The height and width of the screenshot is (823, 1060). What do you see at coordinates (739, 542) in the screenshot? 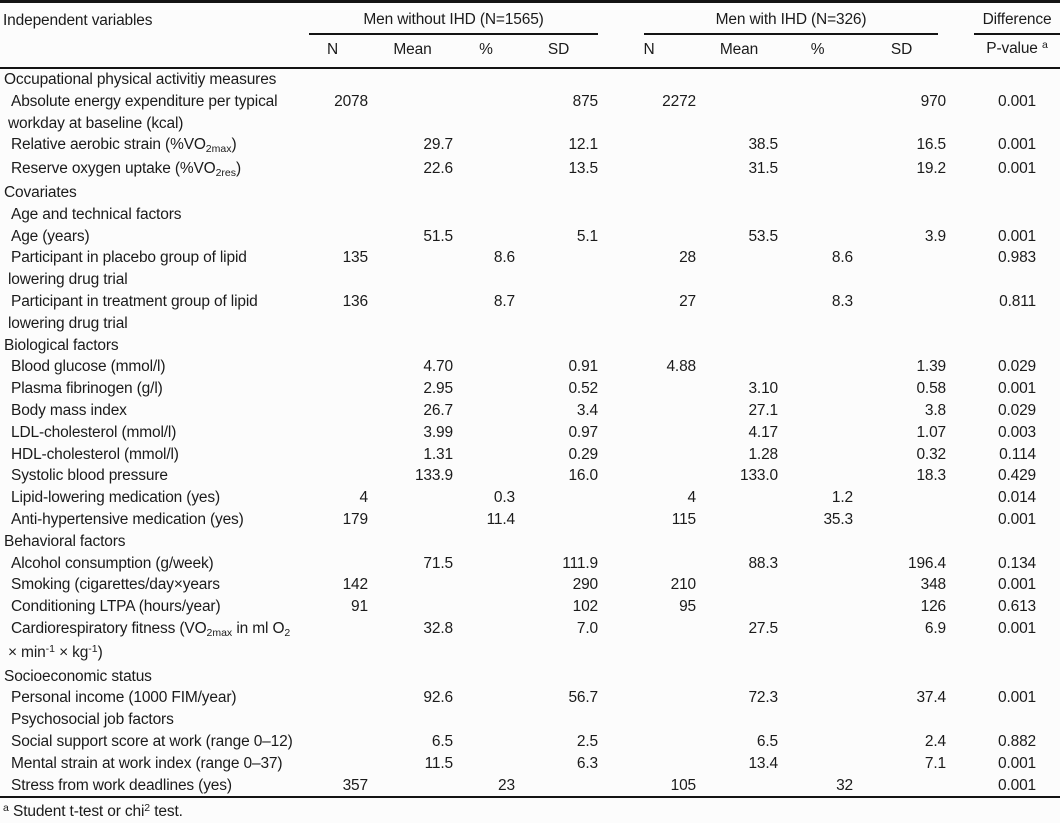
I see `cell-g2-mean` at bounding box center [739, 542].